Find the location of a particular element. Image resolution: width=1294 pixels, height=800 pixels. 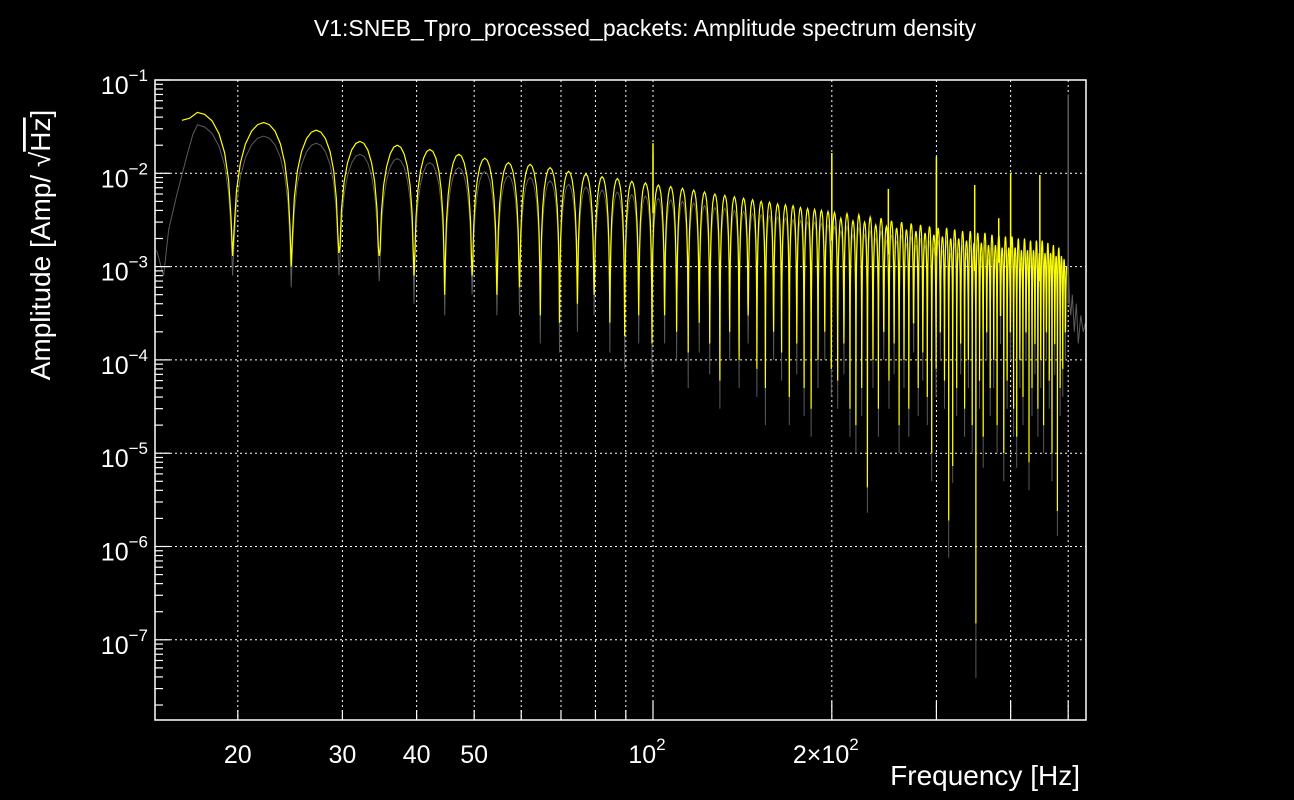

x-tick-label: 102 is located at coordinates (646, 752).